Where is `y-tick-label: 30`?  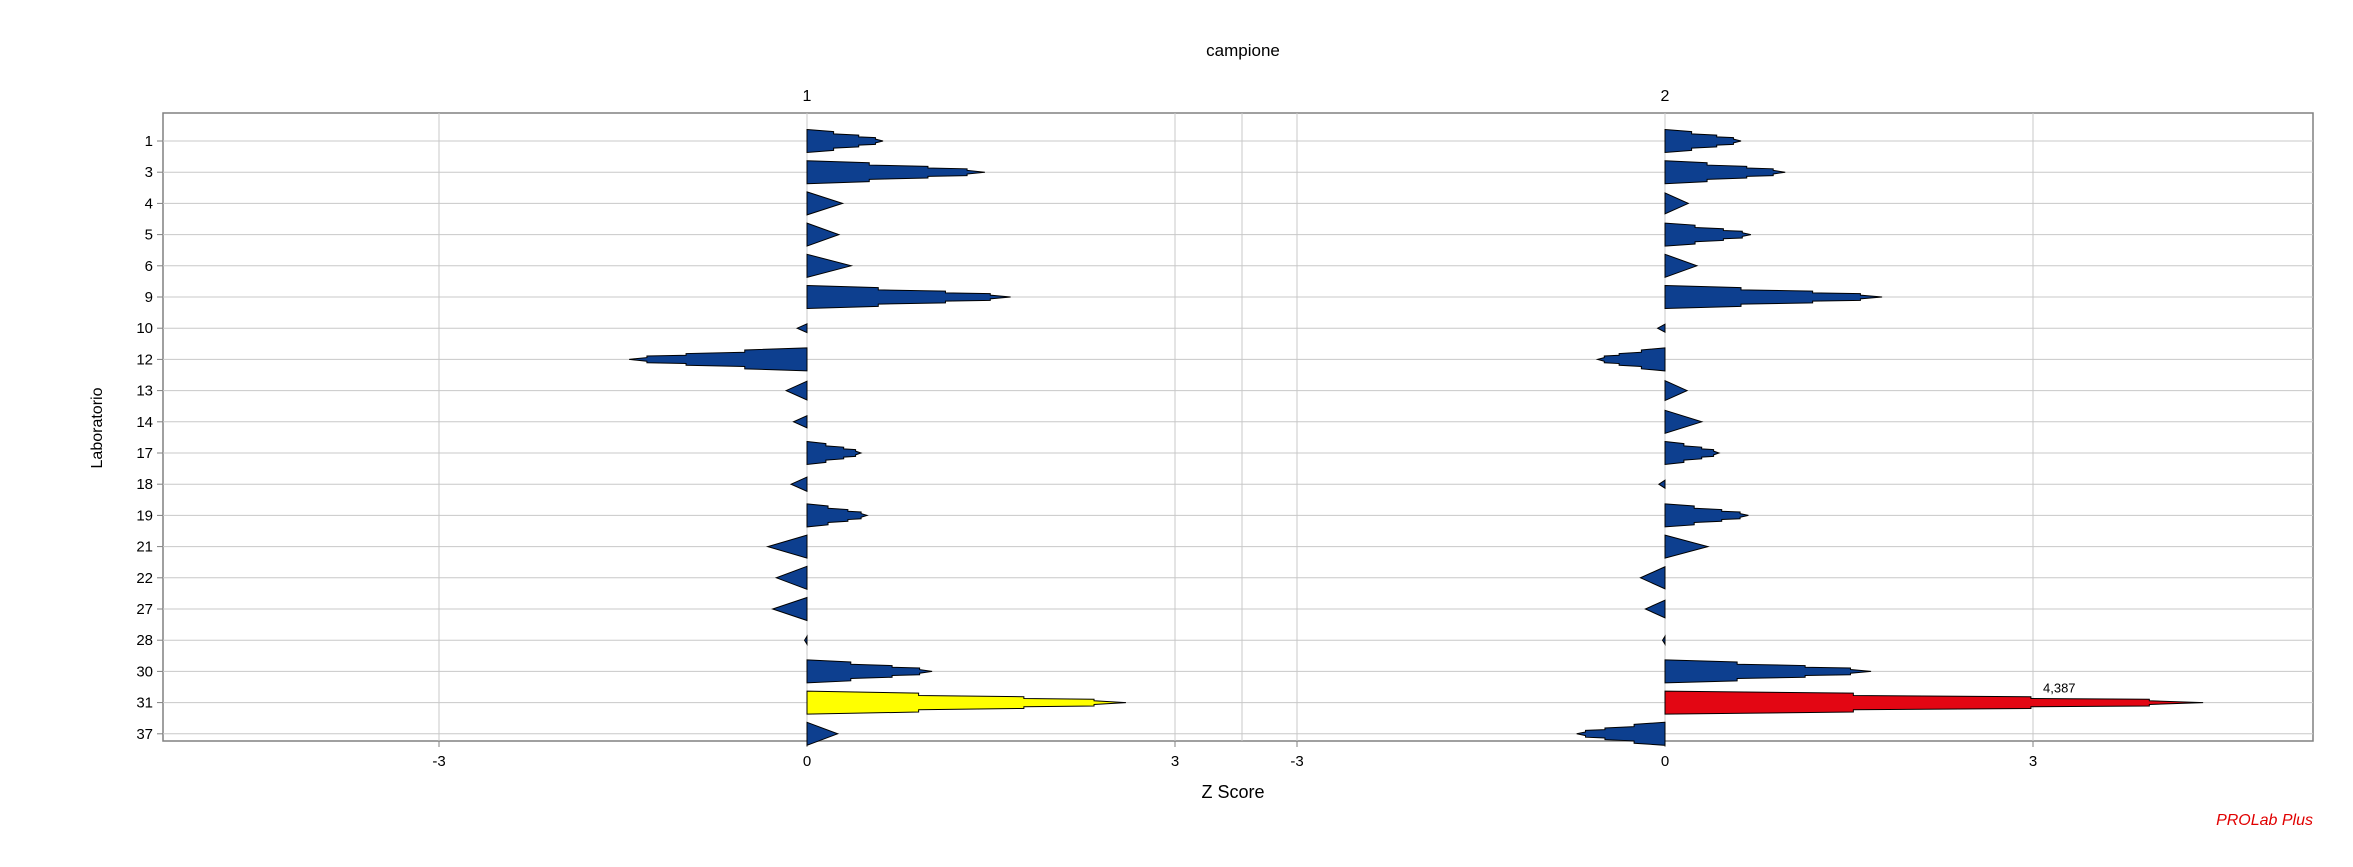
y-tick-label: 30 is located at coordinates (144, 671).